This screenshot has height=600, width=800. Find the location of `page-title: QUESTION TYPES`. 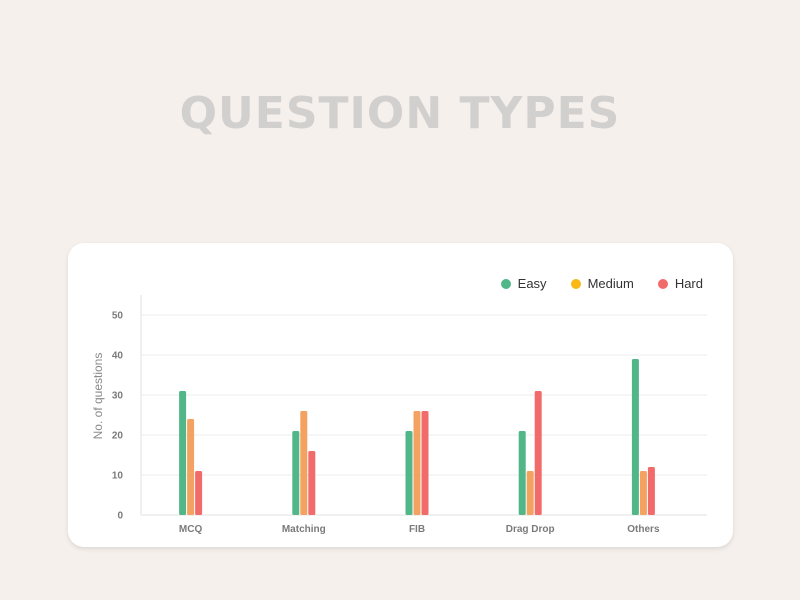

page-title: QUESTION TYPES is located at coordinates (400, 113).